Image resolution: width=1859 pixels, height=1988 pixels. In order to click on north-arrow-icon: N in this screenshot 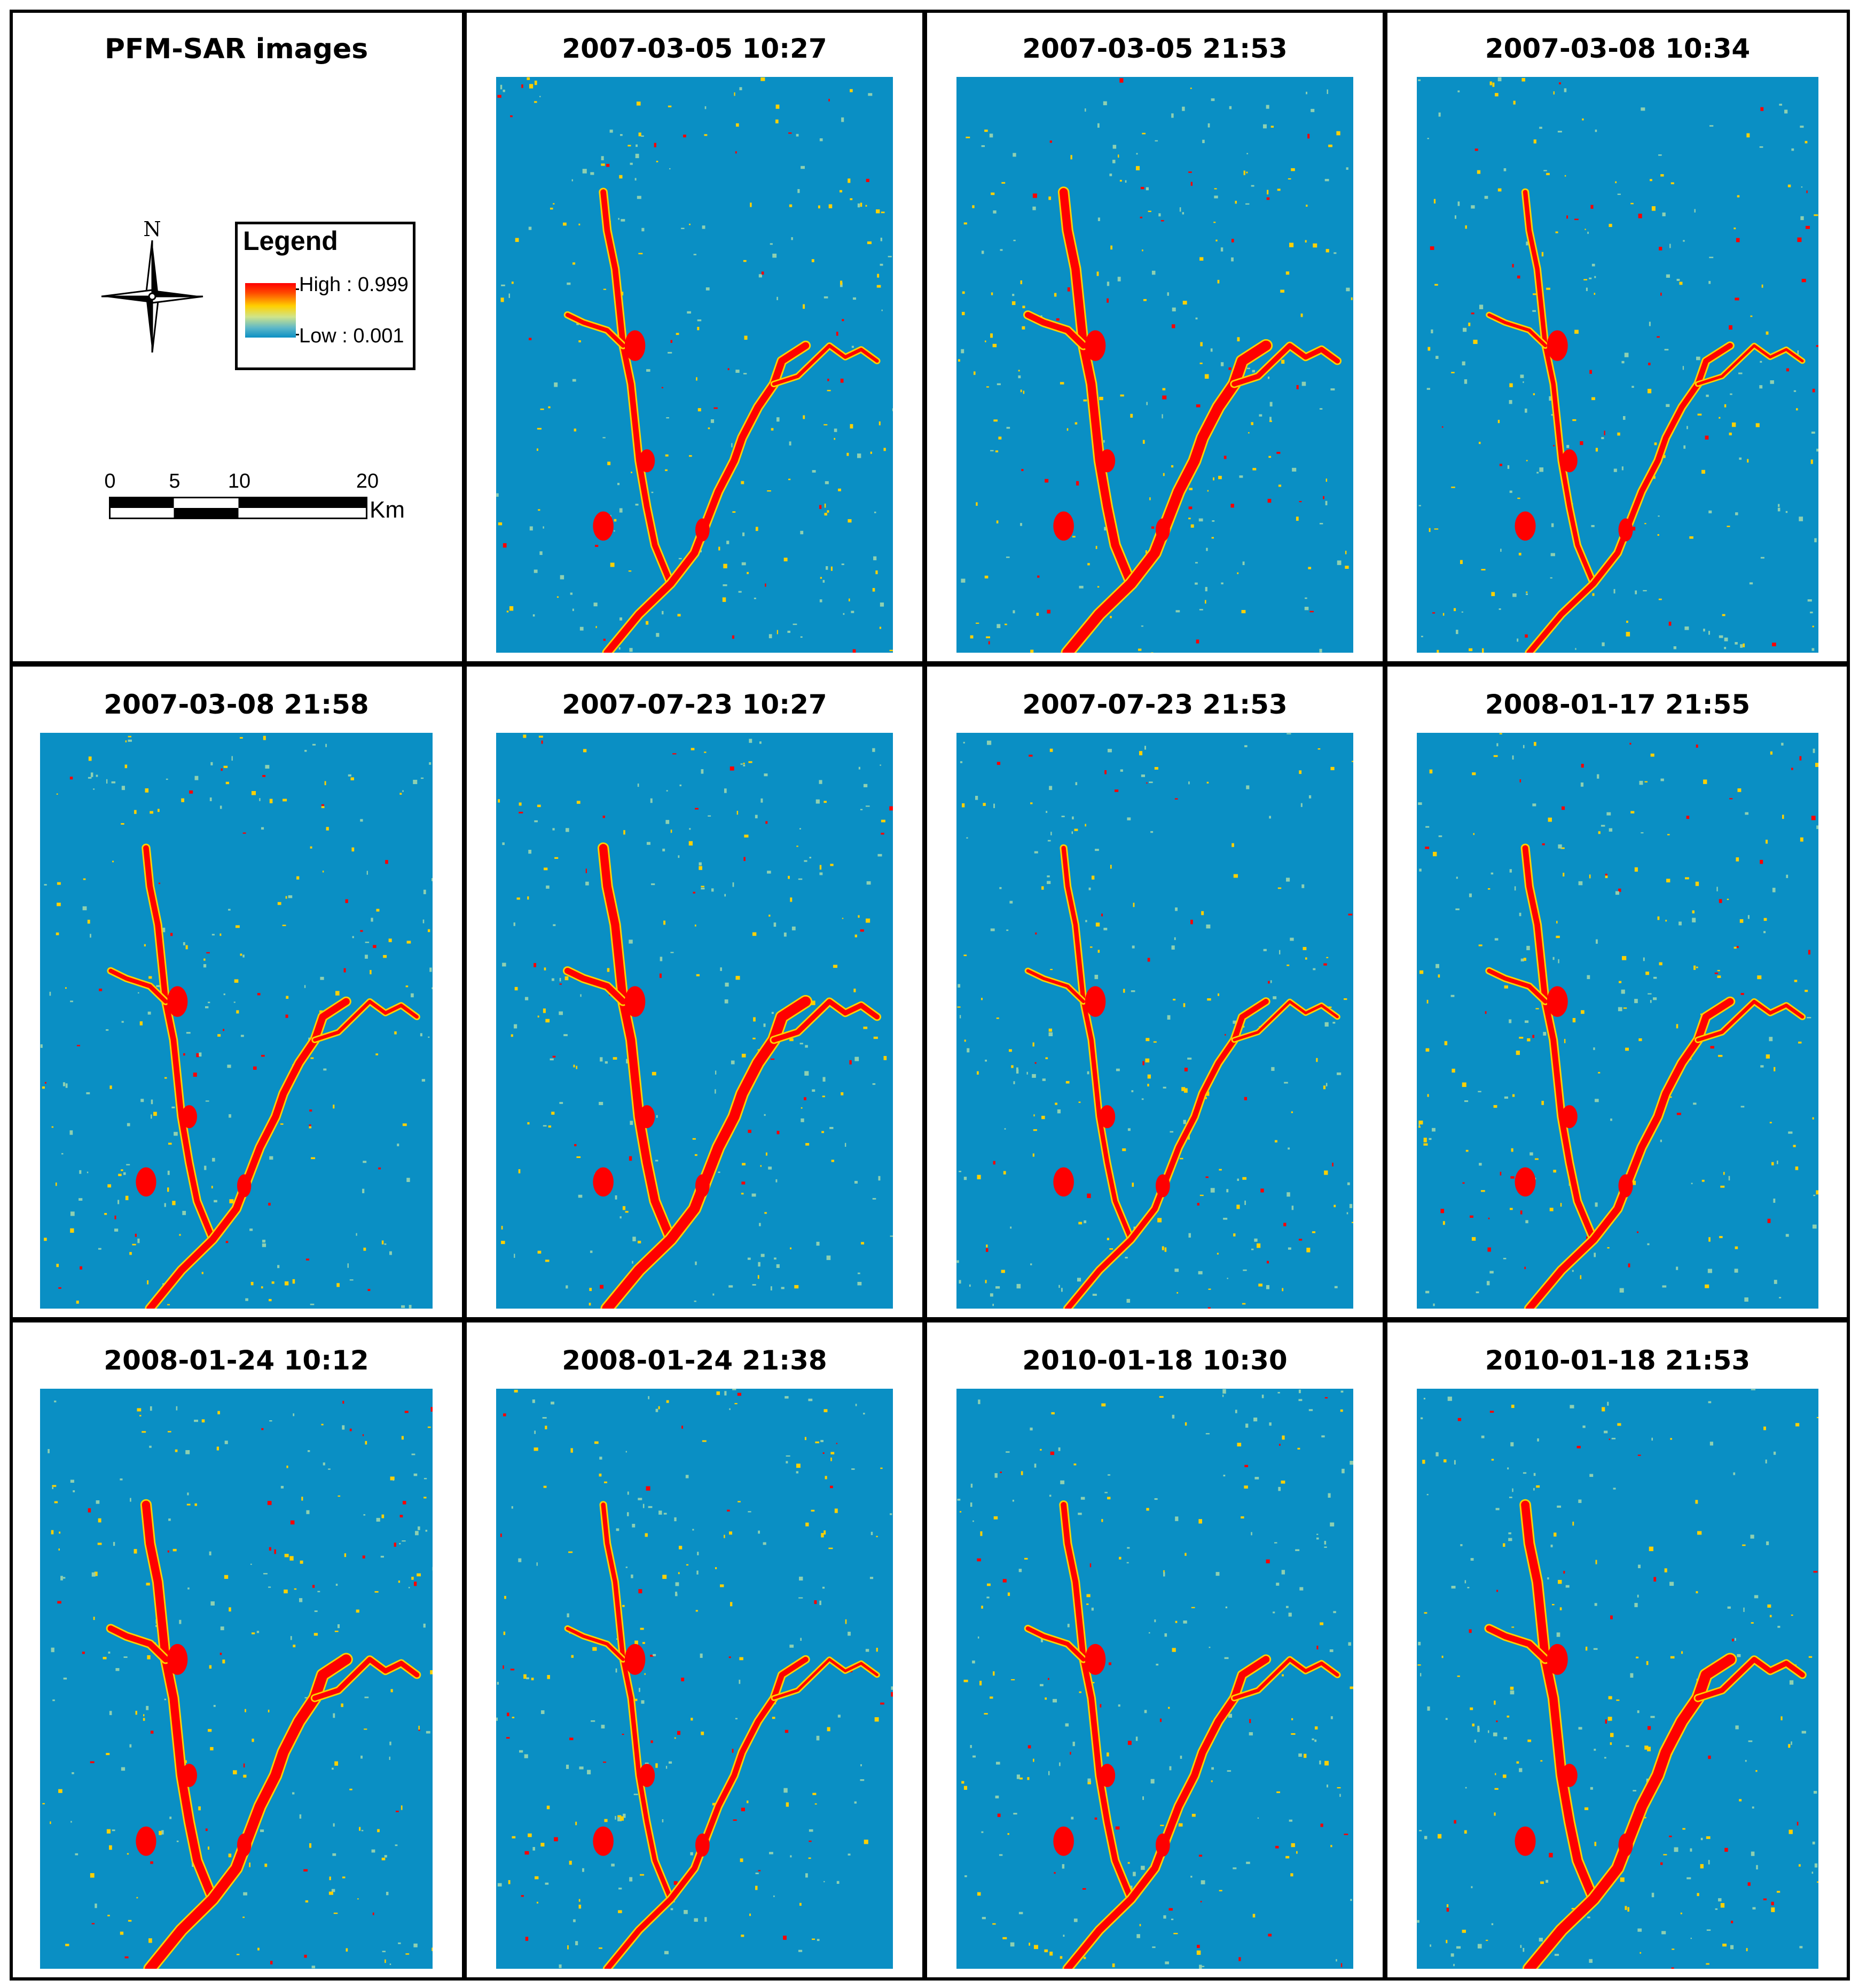, I will do `click(152, 286)`.